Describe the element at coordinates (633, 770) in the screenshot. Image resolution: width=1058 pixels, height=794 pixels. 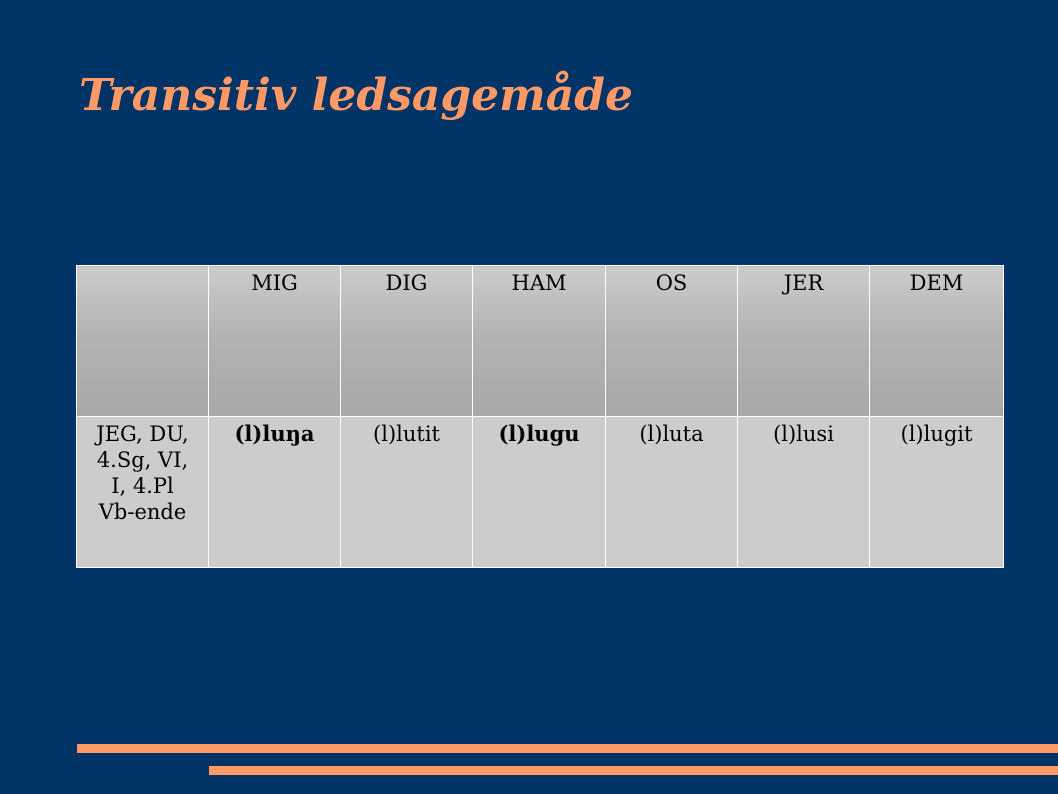
I see `decorative-bar-bottom` at that location.